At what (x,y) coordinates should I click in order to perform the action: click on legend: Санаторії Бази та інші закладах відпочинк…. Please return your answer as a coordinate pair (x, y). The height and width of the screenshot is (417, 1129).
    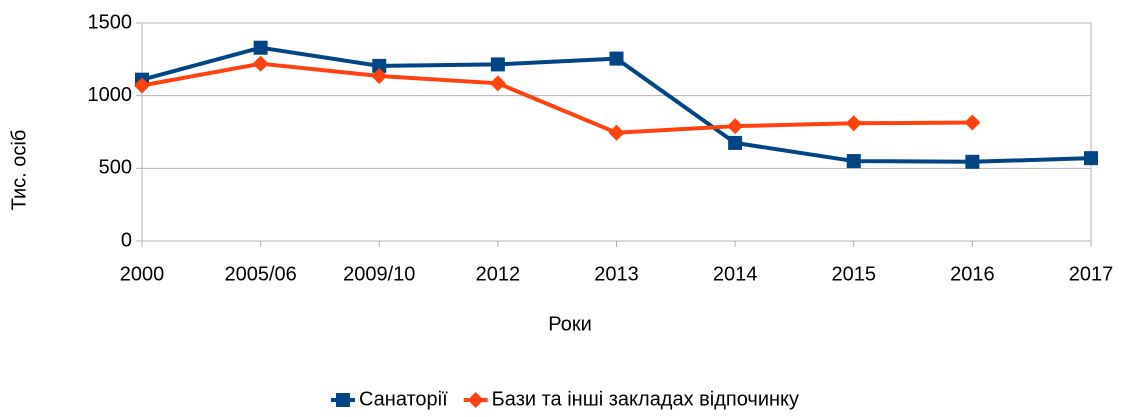
    Looking at the image, I should click on (564, 399).